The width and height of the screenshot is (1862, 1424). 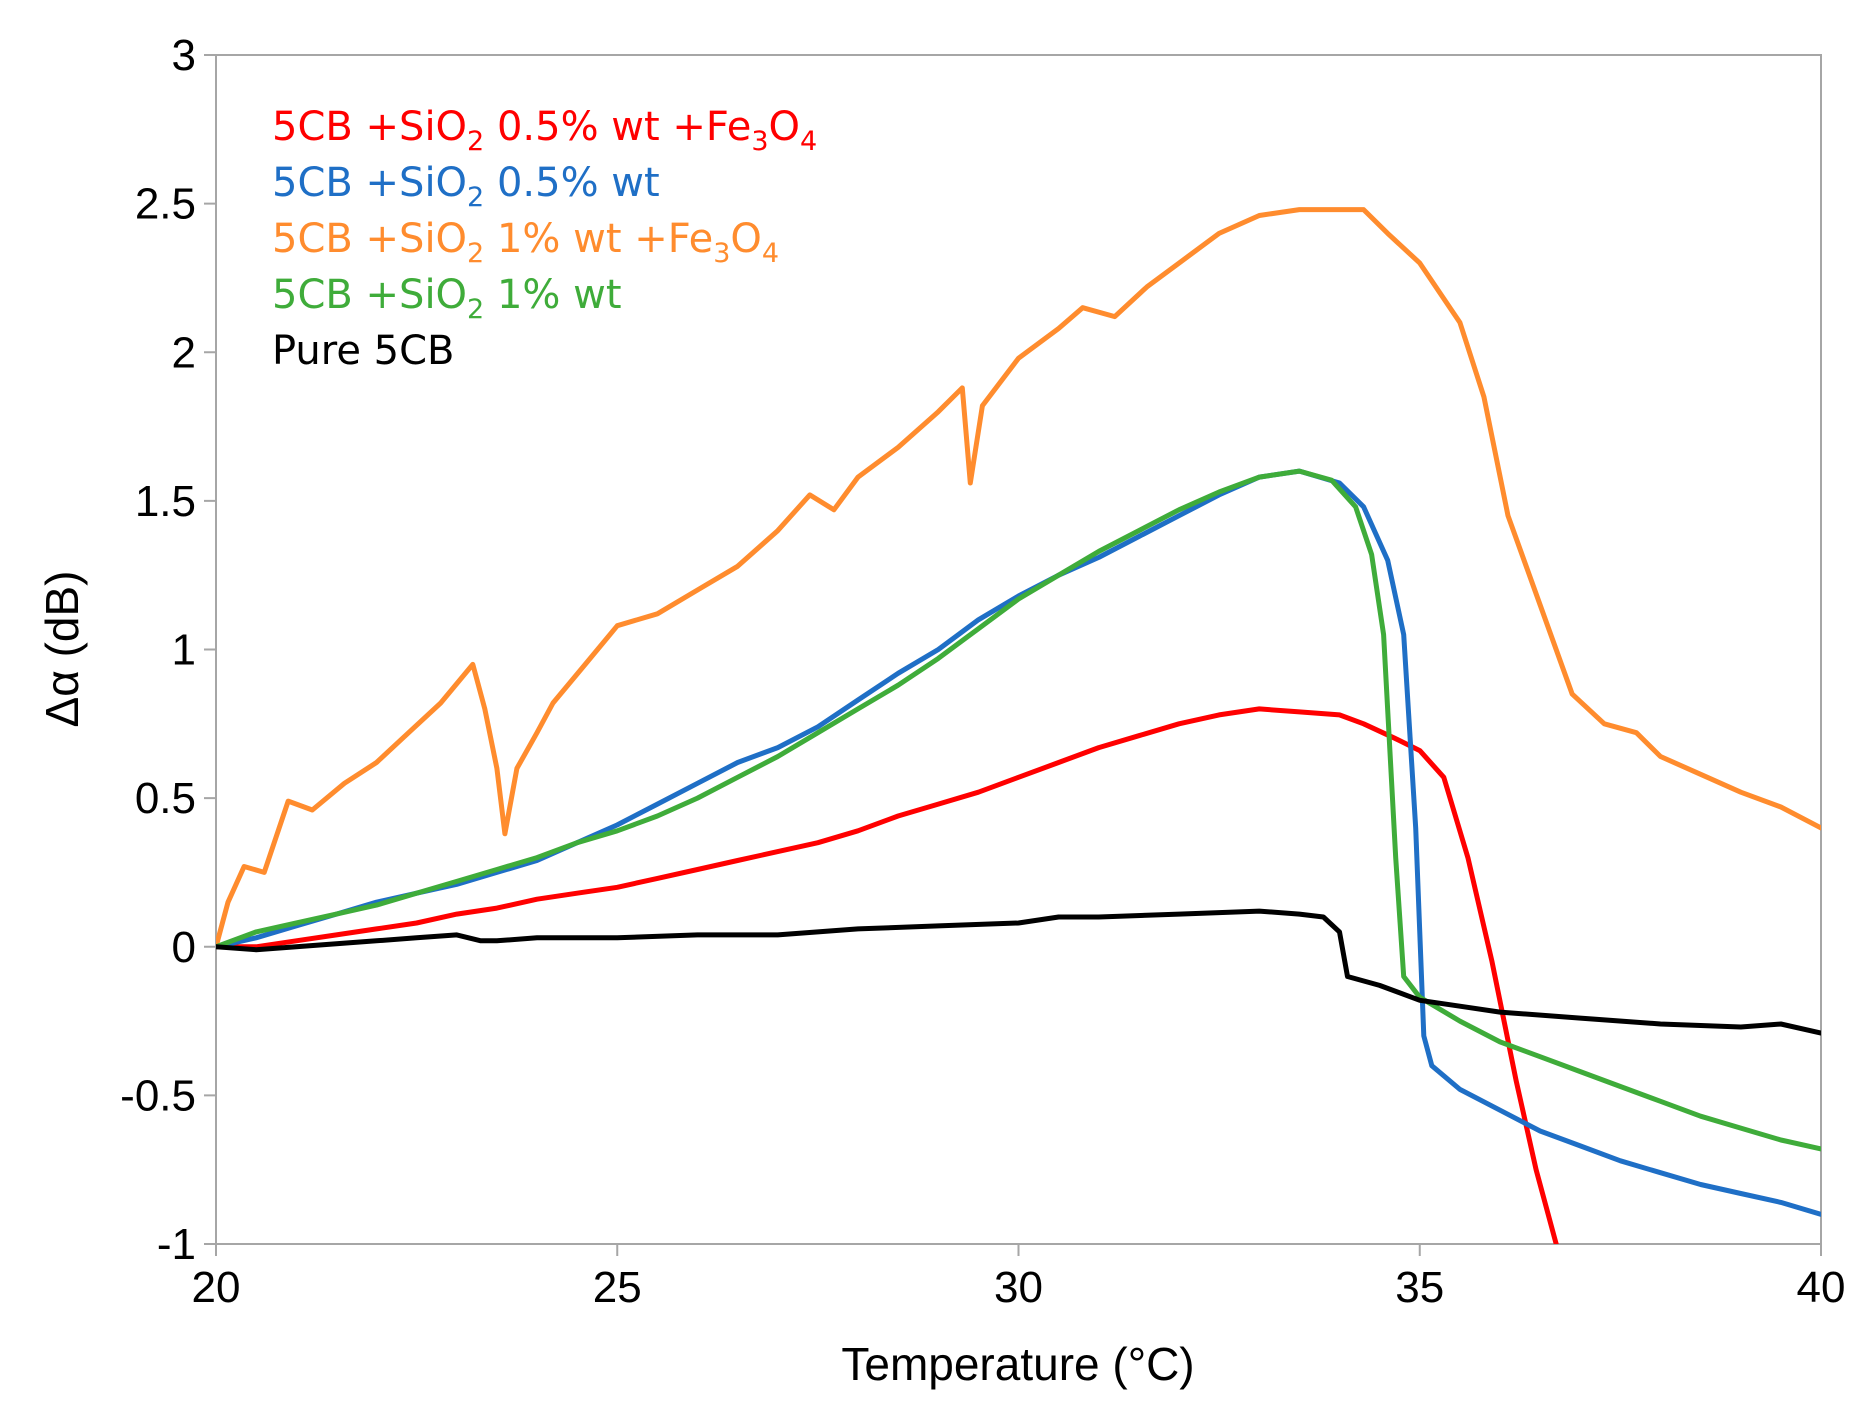 I want to click on y-tick-label: 2.5, so click(x=165, y=204).